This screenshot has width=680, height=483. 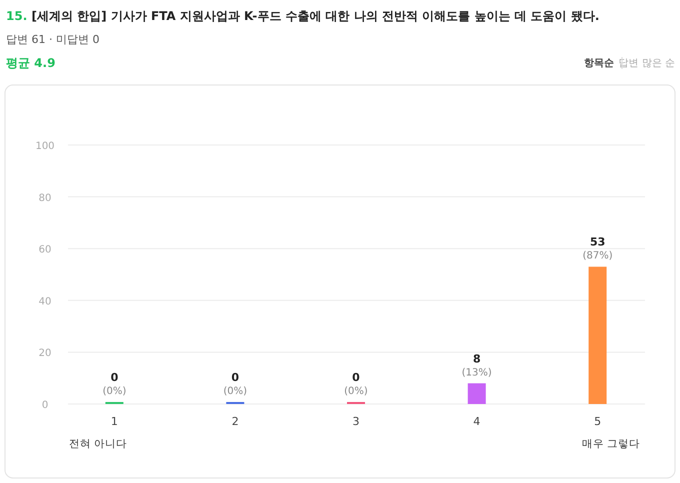 What do you see at coordinates (599, 63) in the screenshot?
I see `text: 항목순` at bounding box center [599, 63].